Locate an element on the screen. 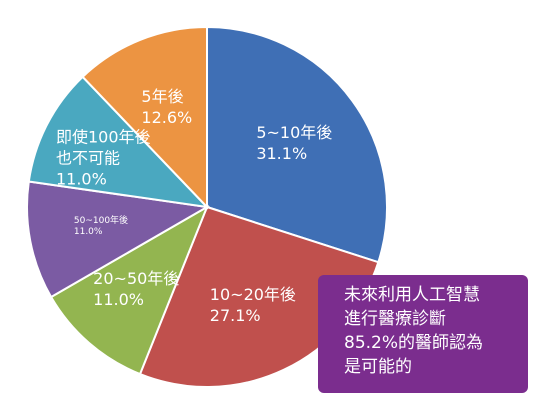 This screenshot has width=545, height=407. slice-label: 即使100年後也不可能 11.0% is located at coordinates (111, 157).